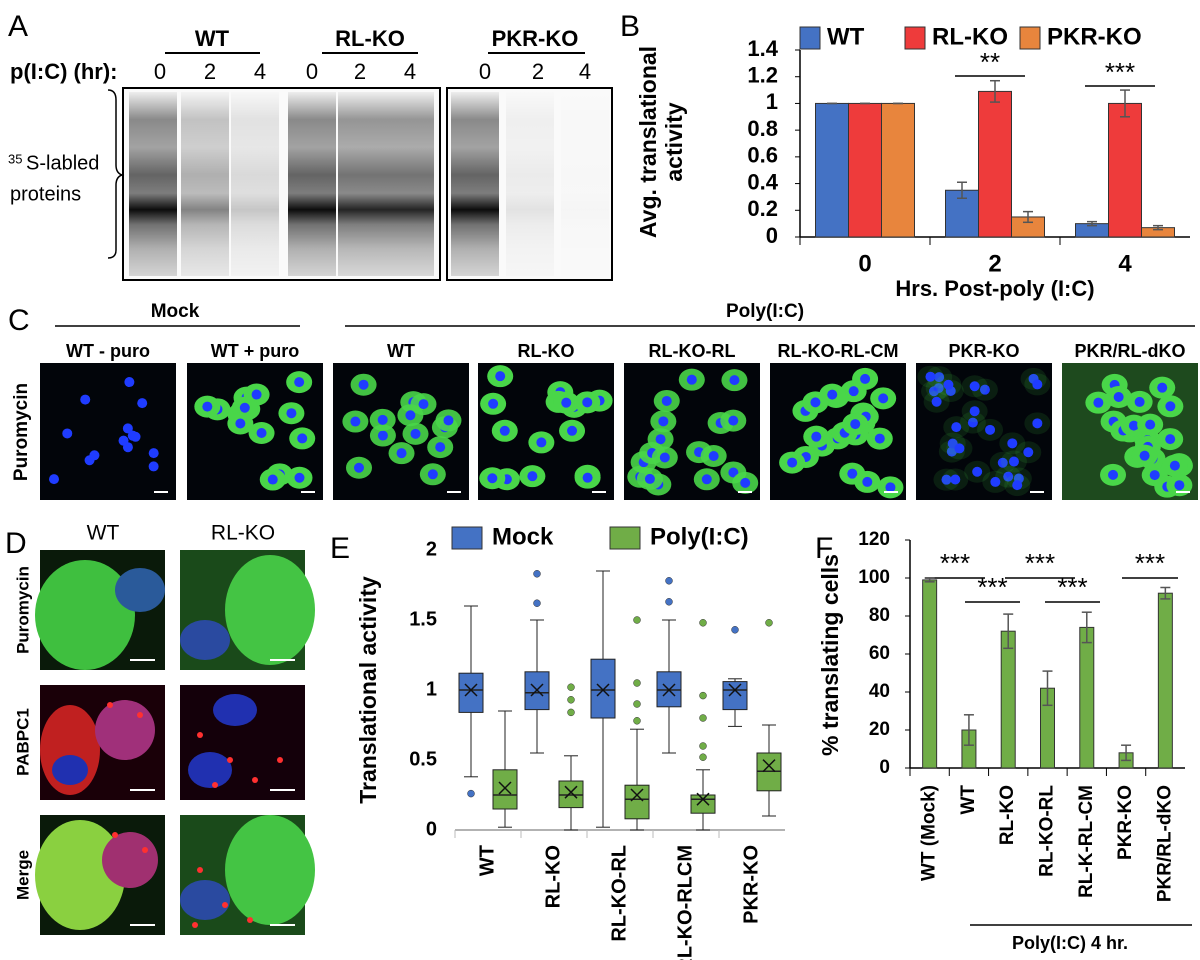  What do you see at coordinates (838, 351) in the screenshot?
I see `column-label: RL-KO-RL-CM` at bounding box center [838, 351].